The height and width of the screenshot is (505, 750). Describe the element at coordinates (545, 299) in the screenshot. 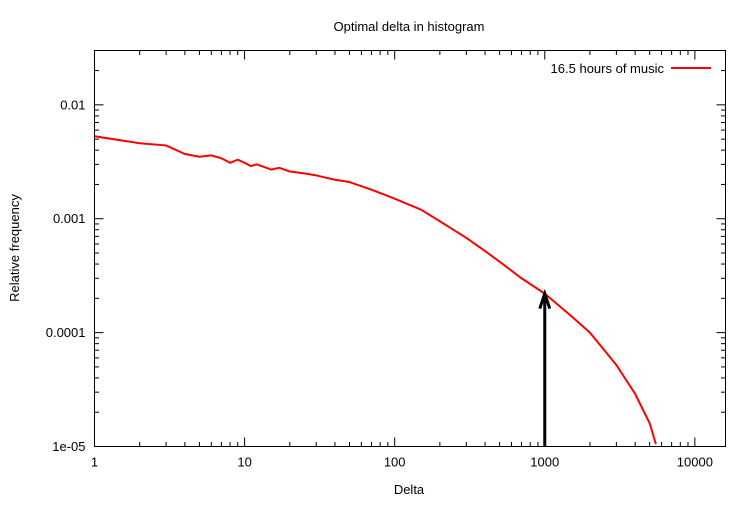

I see `arrow-head` at that location.